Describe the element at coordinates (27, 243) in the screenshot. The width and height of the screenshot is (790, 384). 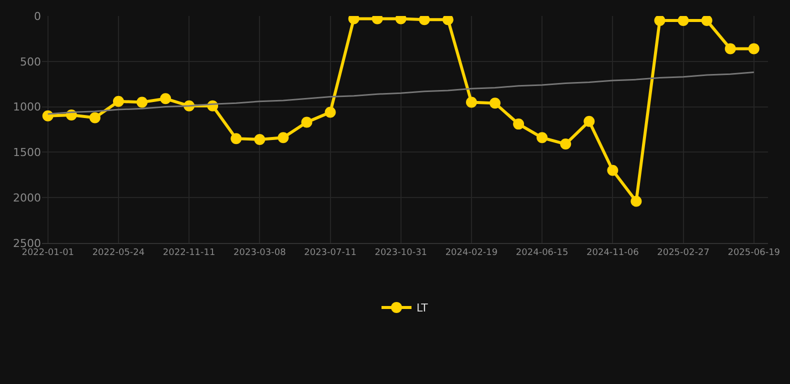
I see `y-tick-label: 2500` at that location.